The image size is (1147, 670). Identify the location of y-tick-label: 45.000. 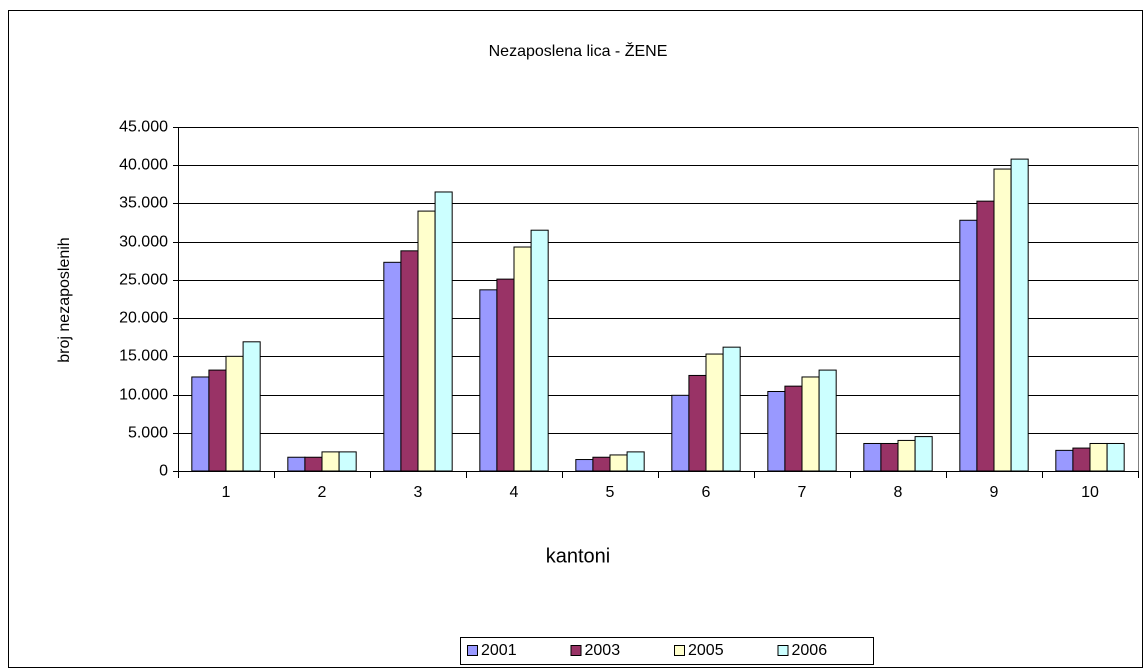
(143, 127).